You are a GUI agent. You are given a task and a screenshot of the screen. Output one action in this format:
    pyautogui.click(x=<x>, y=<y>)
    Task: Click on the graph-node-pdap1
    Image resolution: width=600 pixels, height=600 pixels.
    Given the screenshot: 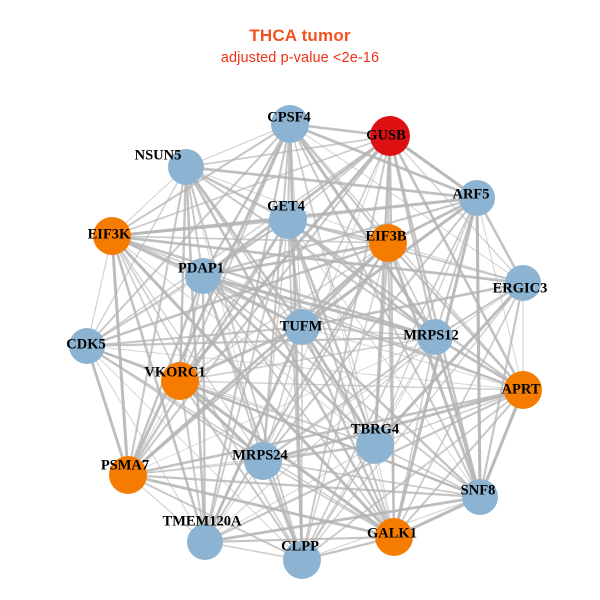 What is the action you would take?
    pyautogui.click(x=203, y=276)
    